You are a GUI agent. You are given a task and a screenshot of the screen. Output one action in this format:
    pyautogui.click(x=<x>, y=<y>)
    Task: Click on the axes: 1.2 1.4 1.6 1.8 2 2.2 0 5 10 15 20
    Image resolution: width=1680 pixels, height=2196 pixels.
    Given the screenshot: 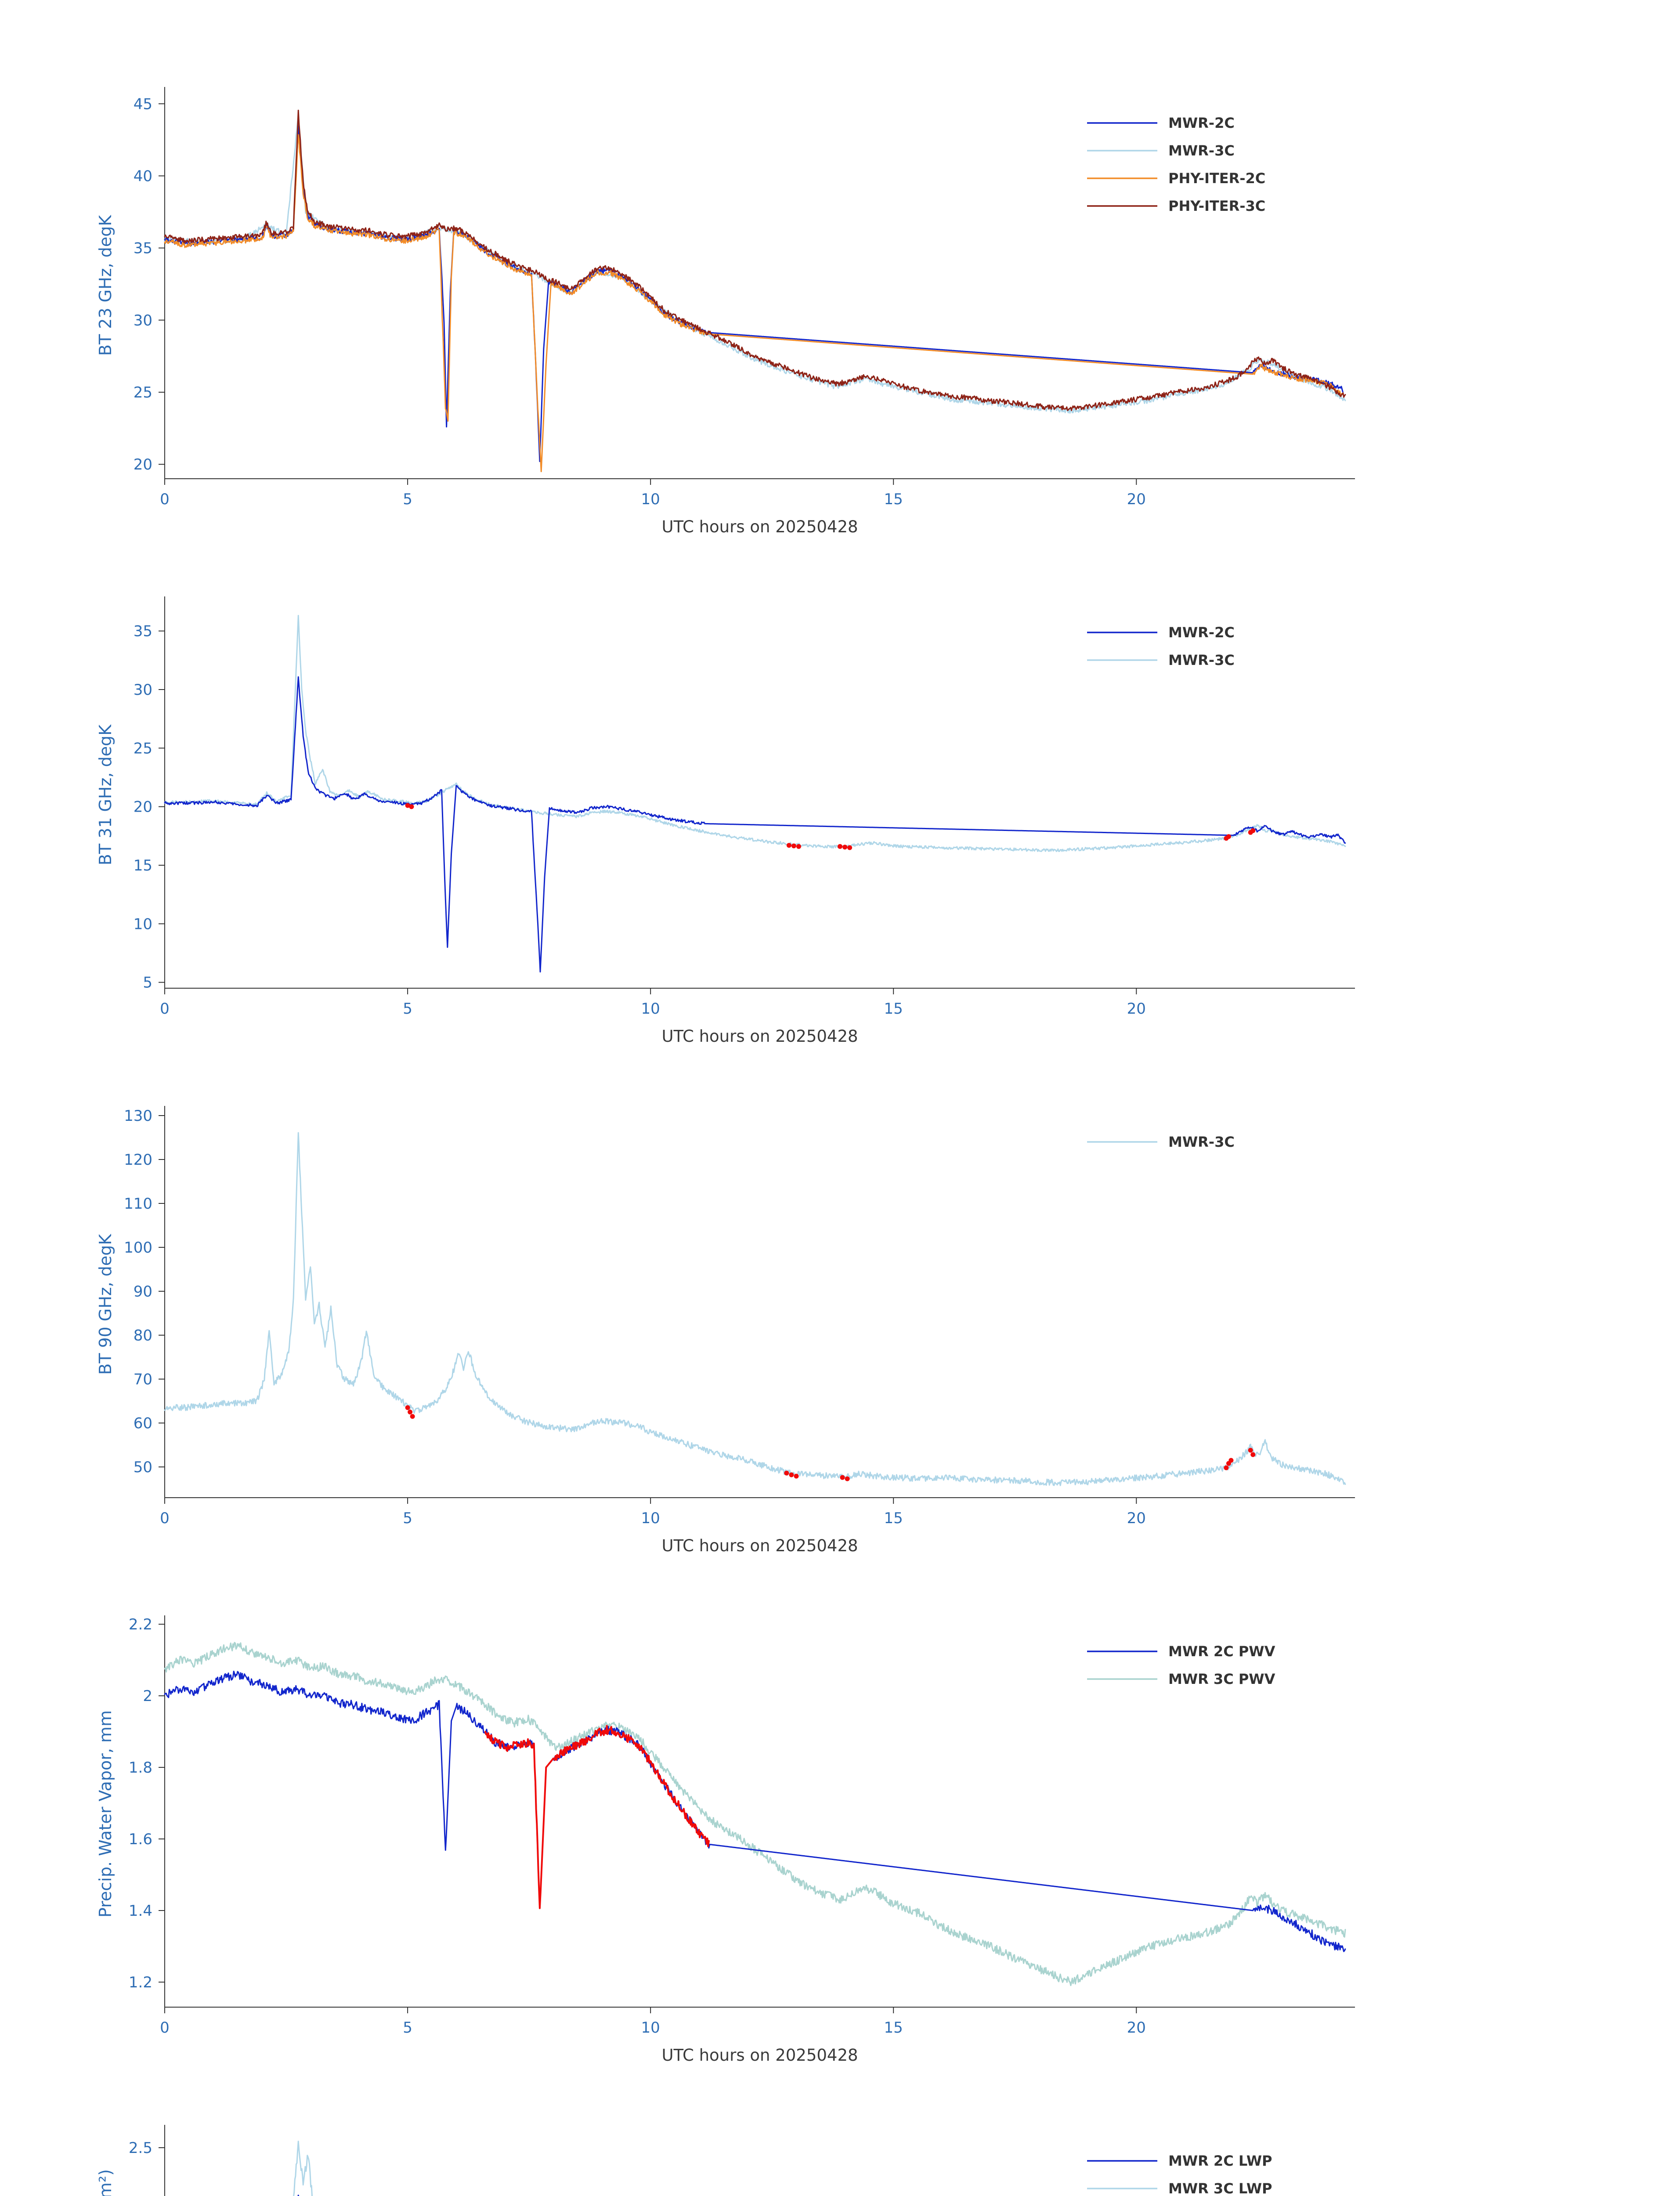 What is the action you would take?
    pyautogui.click(x=742, y=1826)
    